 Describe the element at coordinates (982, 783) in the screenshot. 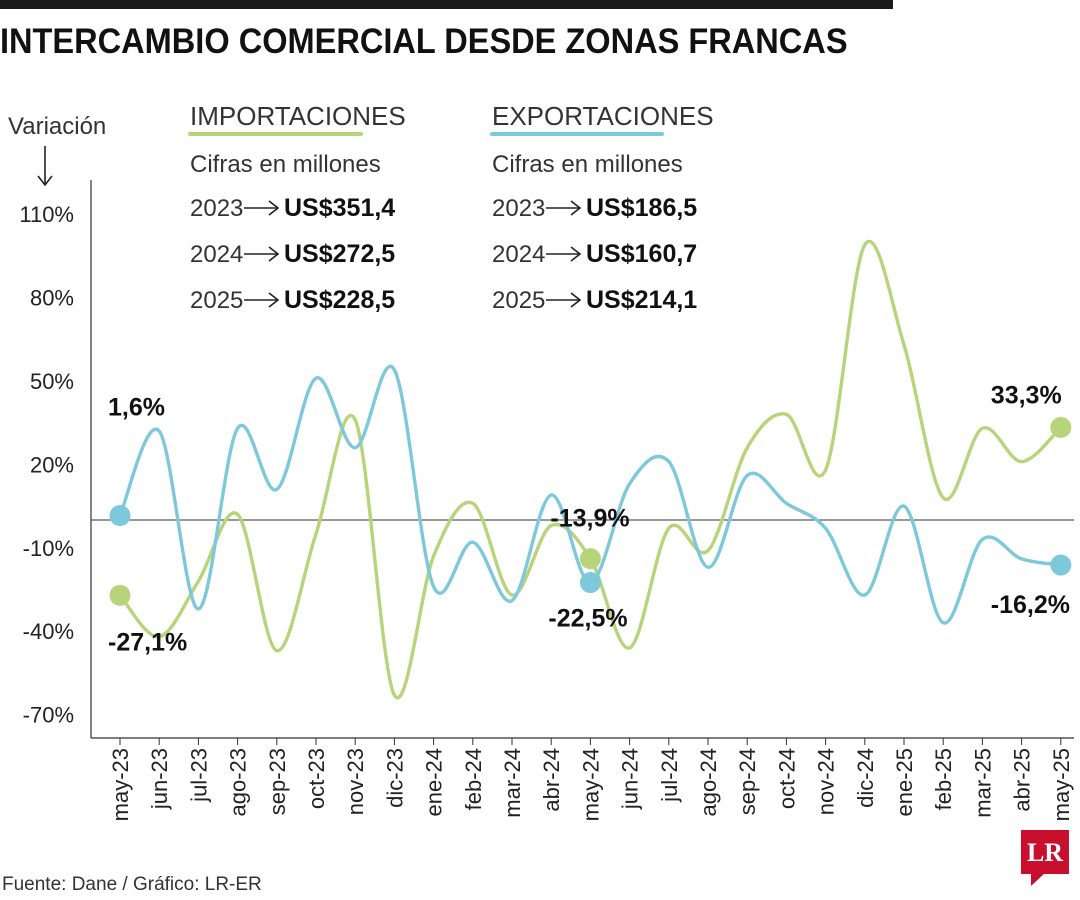

I see `x-tick-label: mar-25` at that location.